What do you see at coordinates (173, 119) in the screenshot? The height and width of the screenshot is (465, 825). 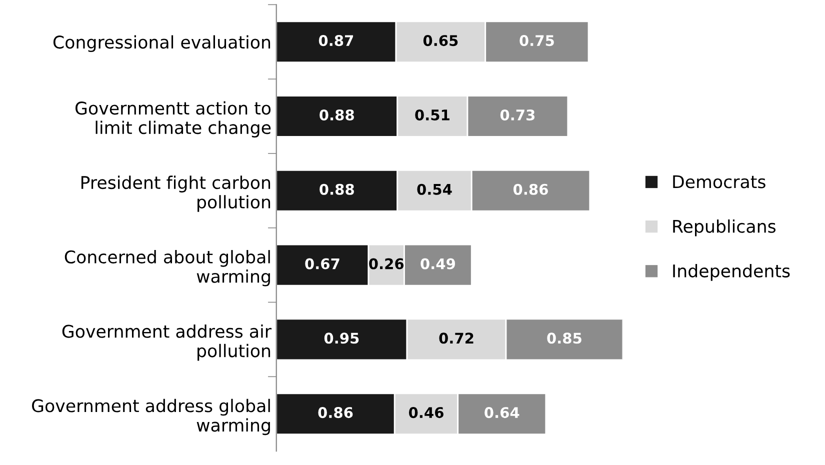 I see `y-tick-label: Governmentt action to limit climate change` at bounding box center [173, 119].